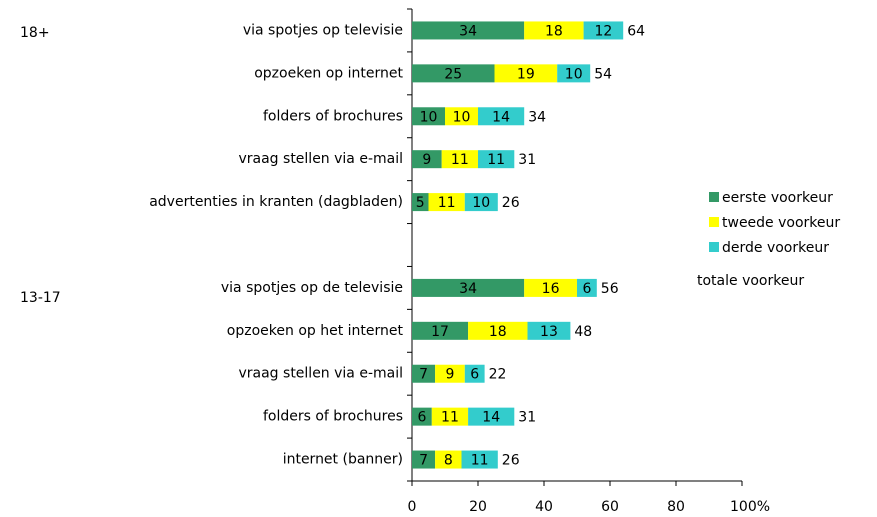 This screenshot has width=877, height=517. What do you see at coordinates (328, 73) in the screenshot?
I see `category-label: opzoeken op internet` at bounding box center [328, 73].